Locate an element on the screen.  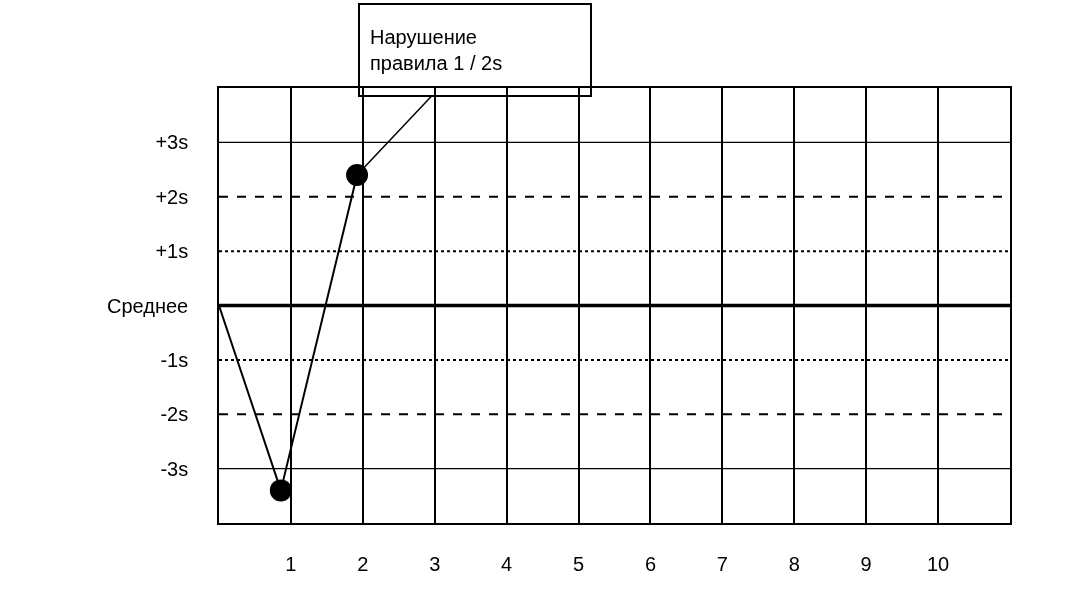
x-tick-label: 10 is located at coordinates (938, 563).